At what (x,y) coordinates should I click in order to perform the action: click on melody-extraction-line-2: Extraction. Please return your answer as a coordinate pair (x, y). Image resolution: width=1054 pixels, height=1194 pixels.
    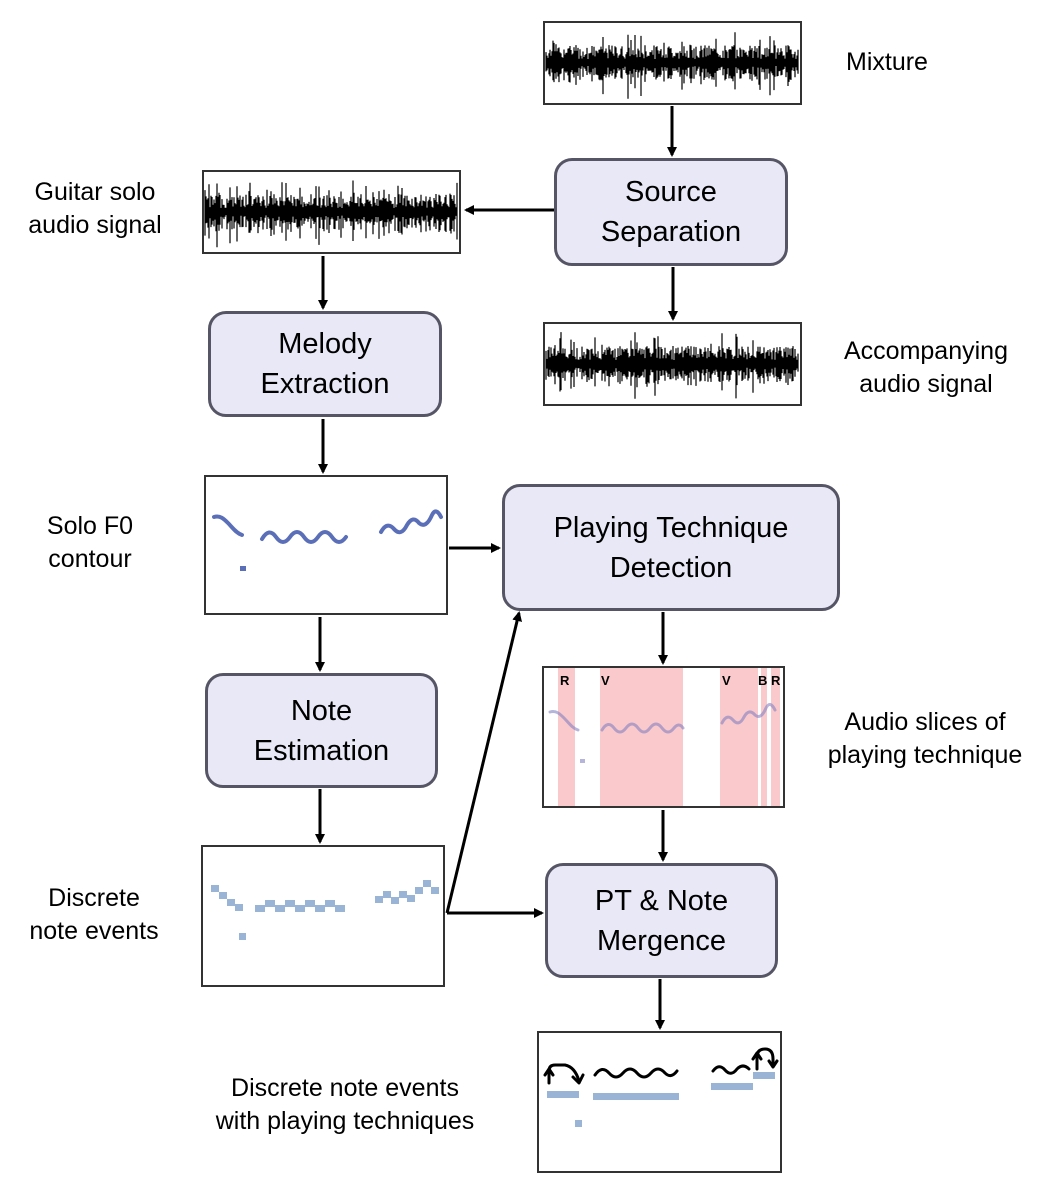
    Looking at the image, I should click on (325, 384).